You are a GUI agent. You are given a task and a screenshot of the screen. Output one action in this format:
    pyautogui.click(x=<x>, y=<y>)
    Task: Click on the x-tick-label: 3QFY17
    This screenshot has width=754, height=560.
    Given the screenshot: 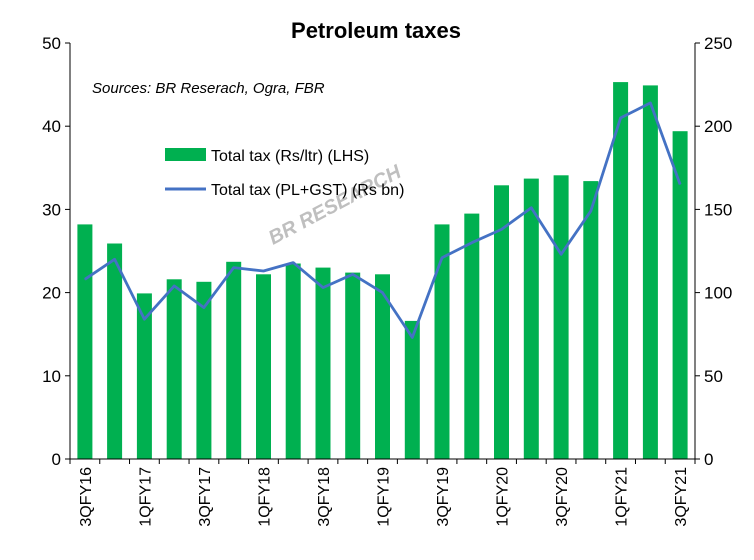 What is the action you would take?
    pyautogui.click(x=205, y=497)
    